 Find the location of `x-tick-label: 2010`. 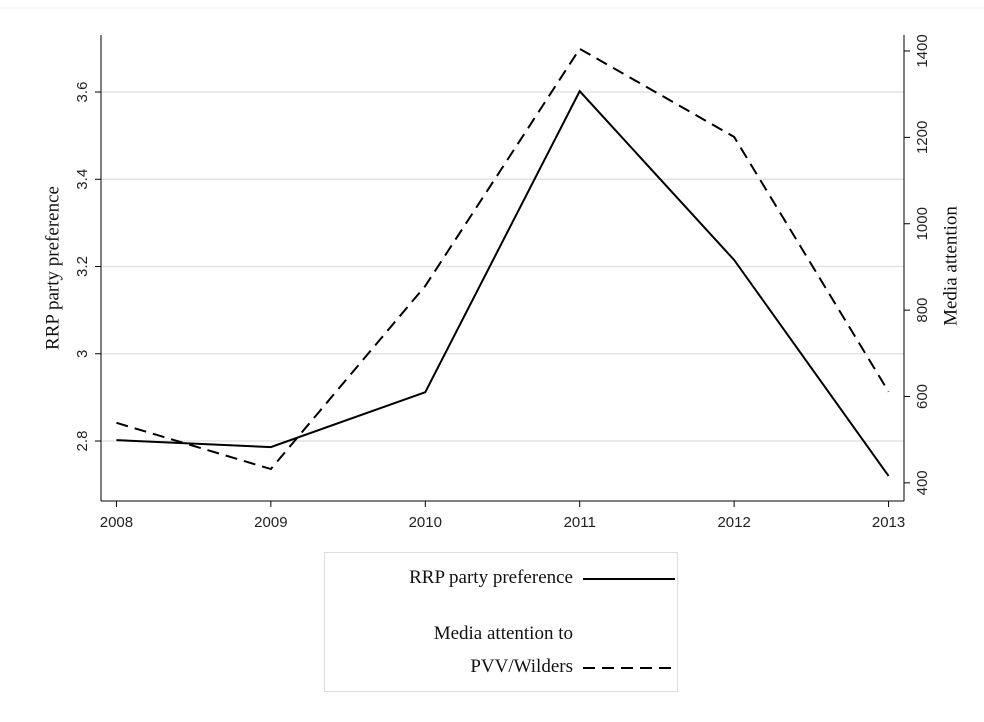

x-tick-label: 2010 is located at coordinates (425, 522).